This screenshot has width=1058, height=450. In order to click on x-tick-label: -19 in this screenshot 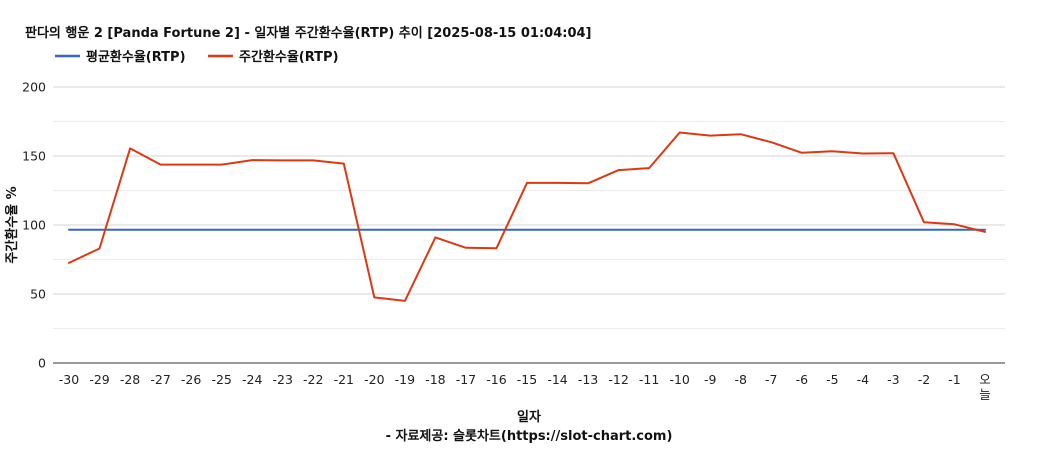, I will do `click(405, 379)`.